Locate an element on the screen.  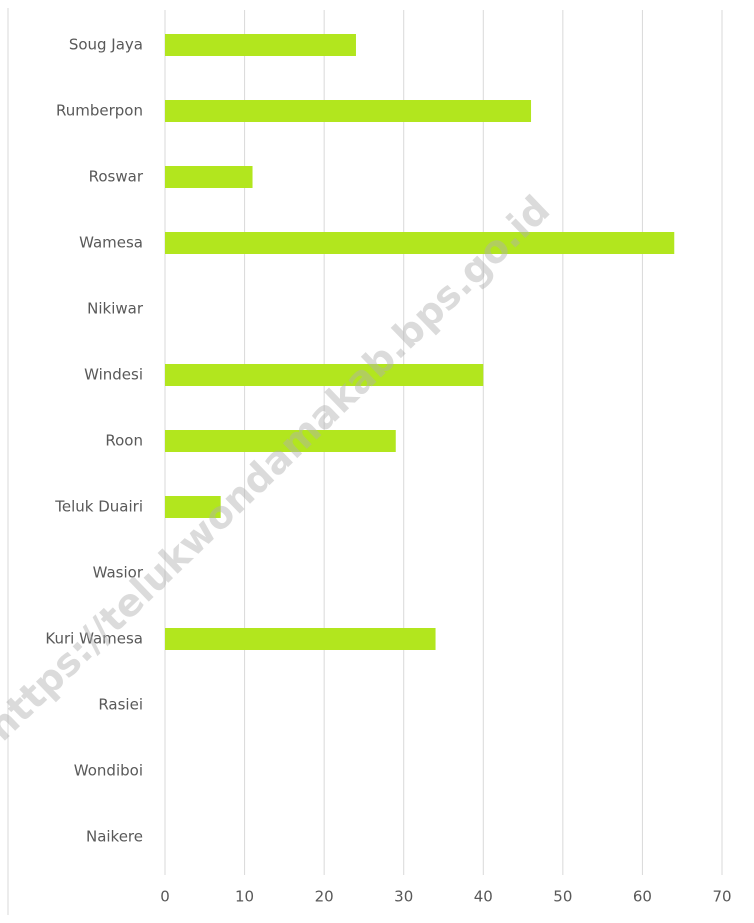
y-tick-label: Wamesa is located at coordinates (111, 243).